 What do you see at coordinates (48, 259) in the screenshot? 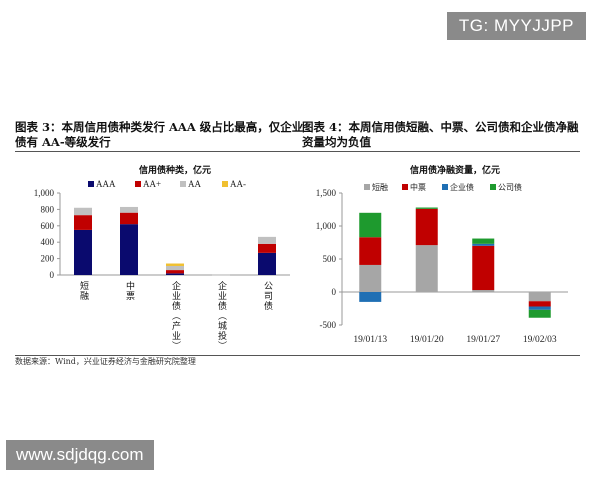
I see `y-tick-label: 200` at bounding box center [48, 259].